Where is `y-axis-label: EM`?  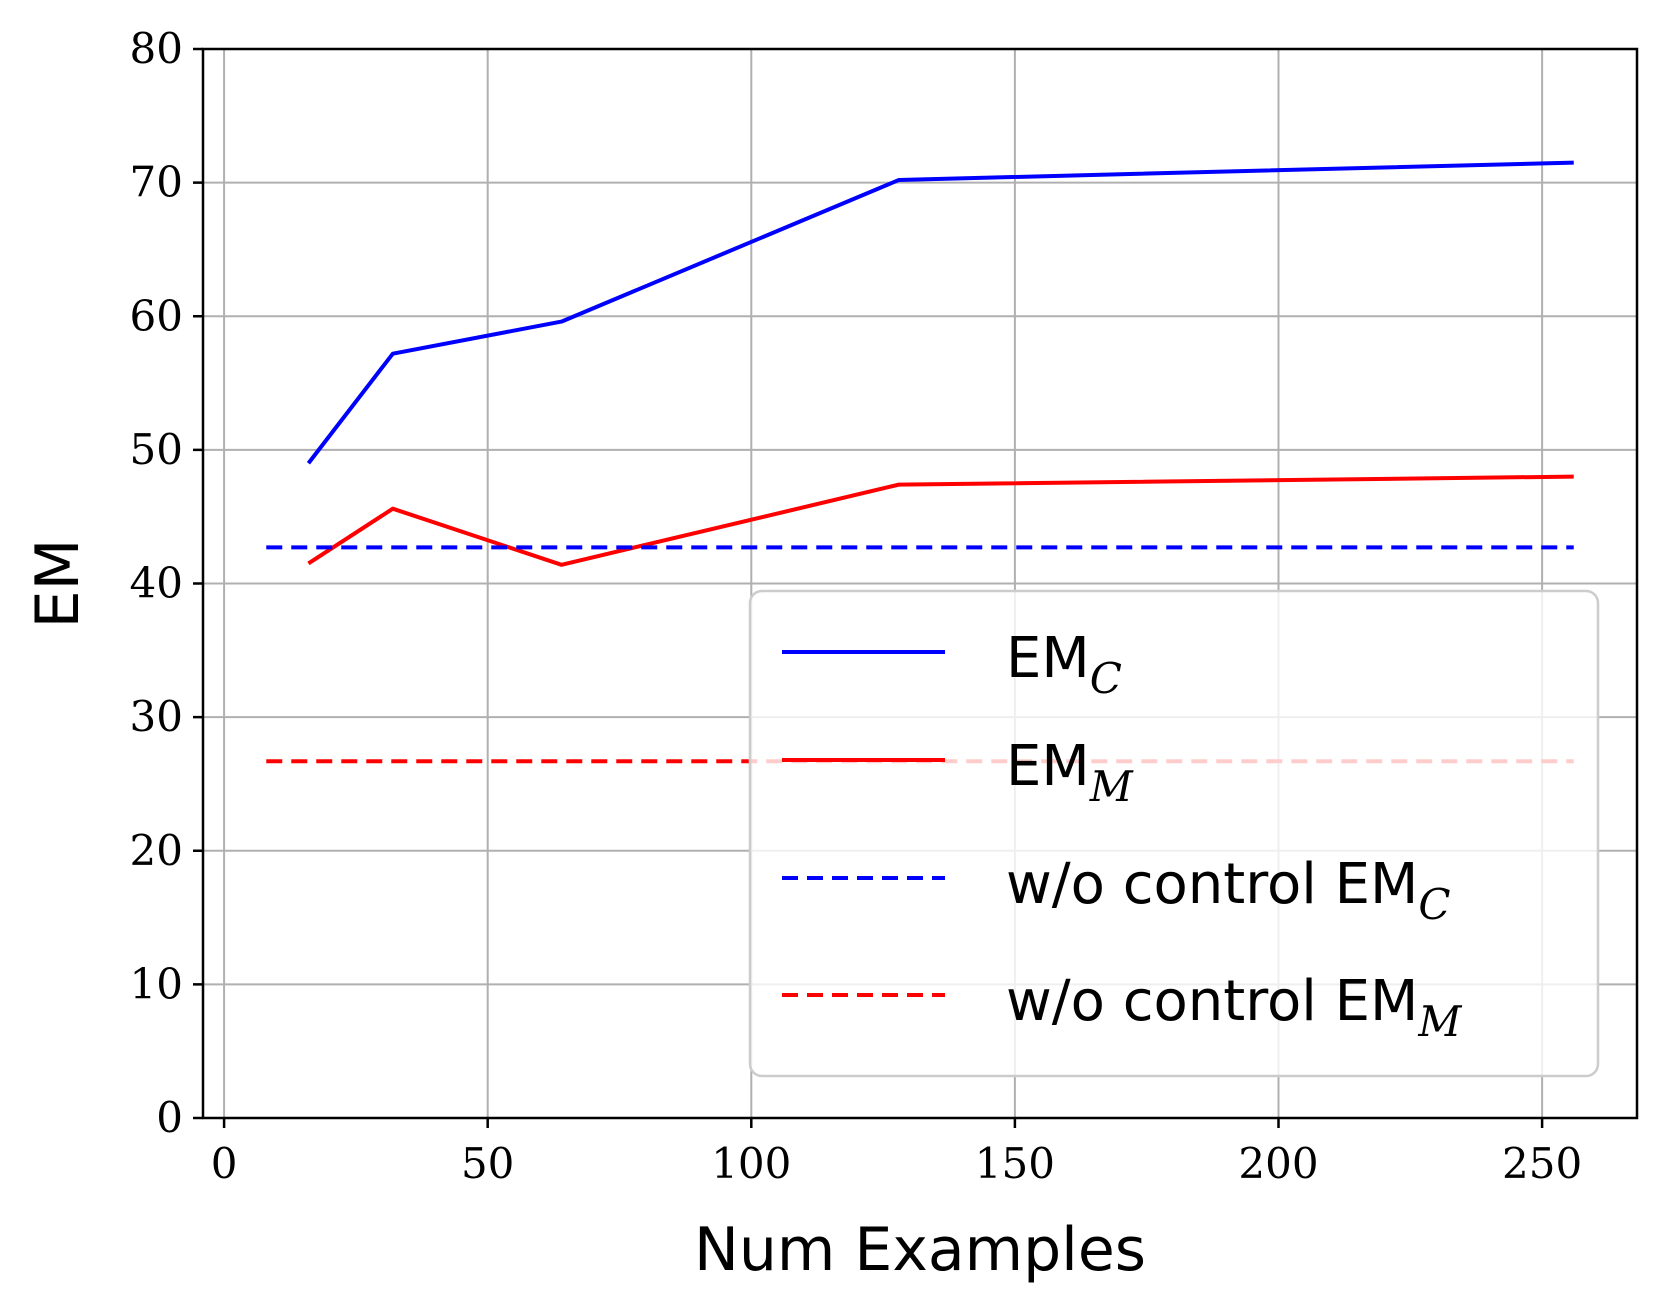
y-axis-label: EM is located at coordinates (58, 584).